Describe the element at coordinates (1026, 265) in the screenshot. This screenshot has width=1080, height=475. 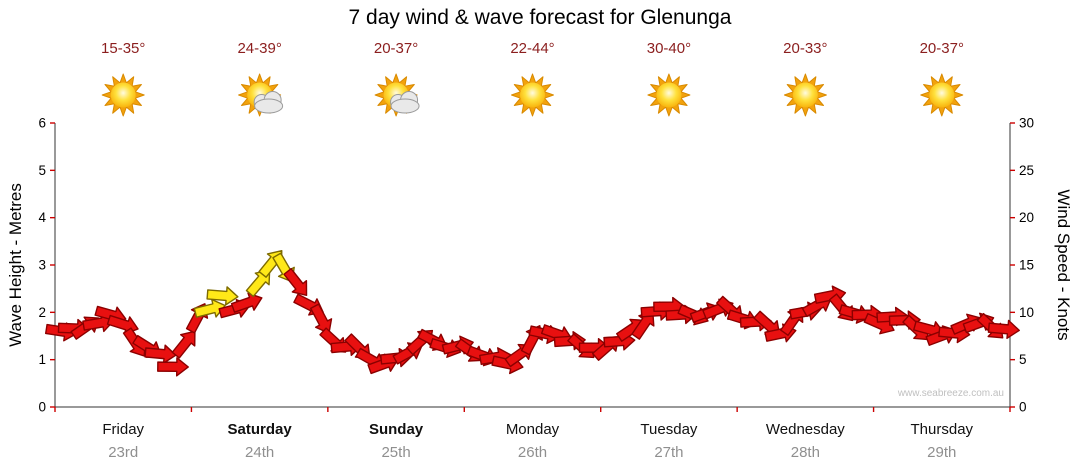
I see `right-axis-tick-label: 15` at that location.